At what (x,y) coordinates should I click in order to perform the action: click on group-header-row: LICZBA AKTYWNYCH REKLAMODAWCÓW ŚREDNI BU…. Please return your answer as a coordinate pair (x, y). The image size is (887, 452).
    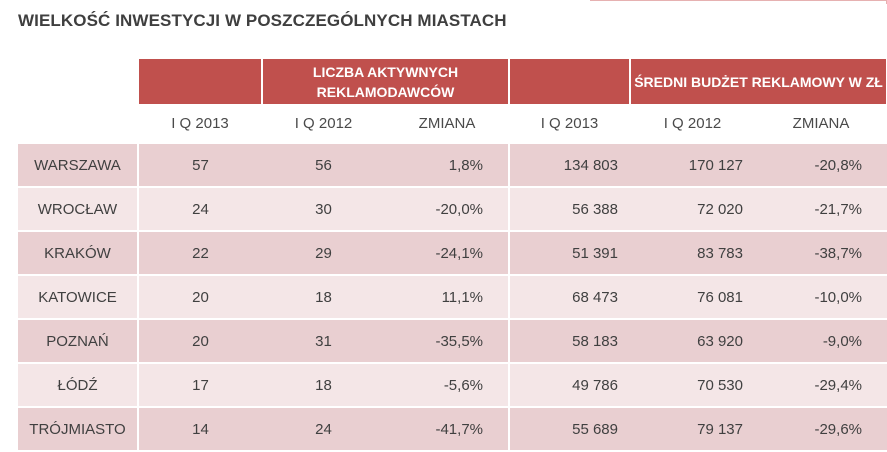
    Looking at the image, I should click on (452, 81).